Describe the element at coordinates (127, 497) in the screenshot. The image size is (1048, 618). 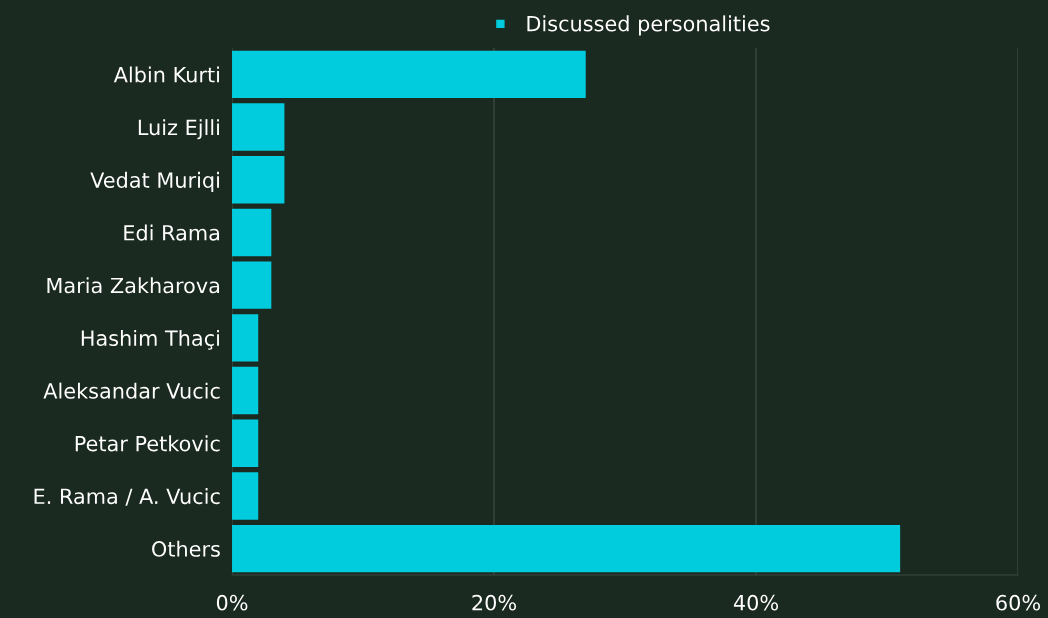
I see `y-tick-label: E. Rama / A. Vucic` at that location.